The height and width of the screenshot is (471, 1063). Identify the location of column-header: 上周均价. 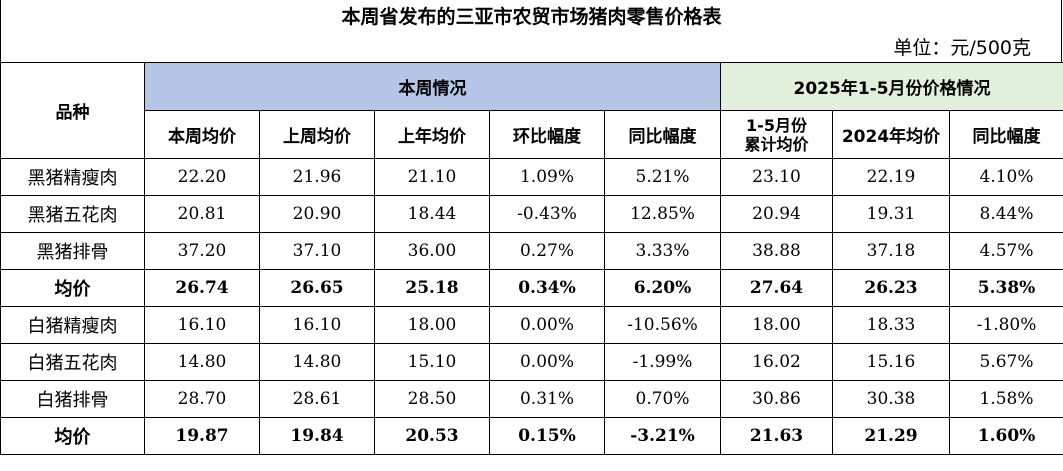
(317, 134).